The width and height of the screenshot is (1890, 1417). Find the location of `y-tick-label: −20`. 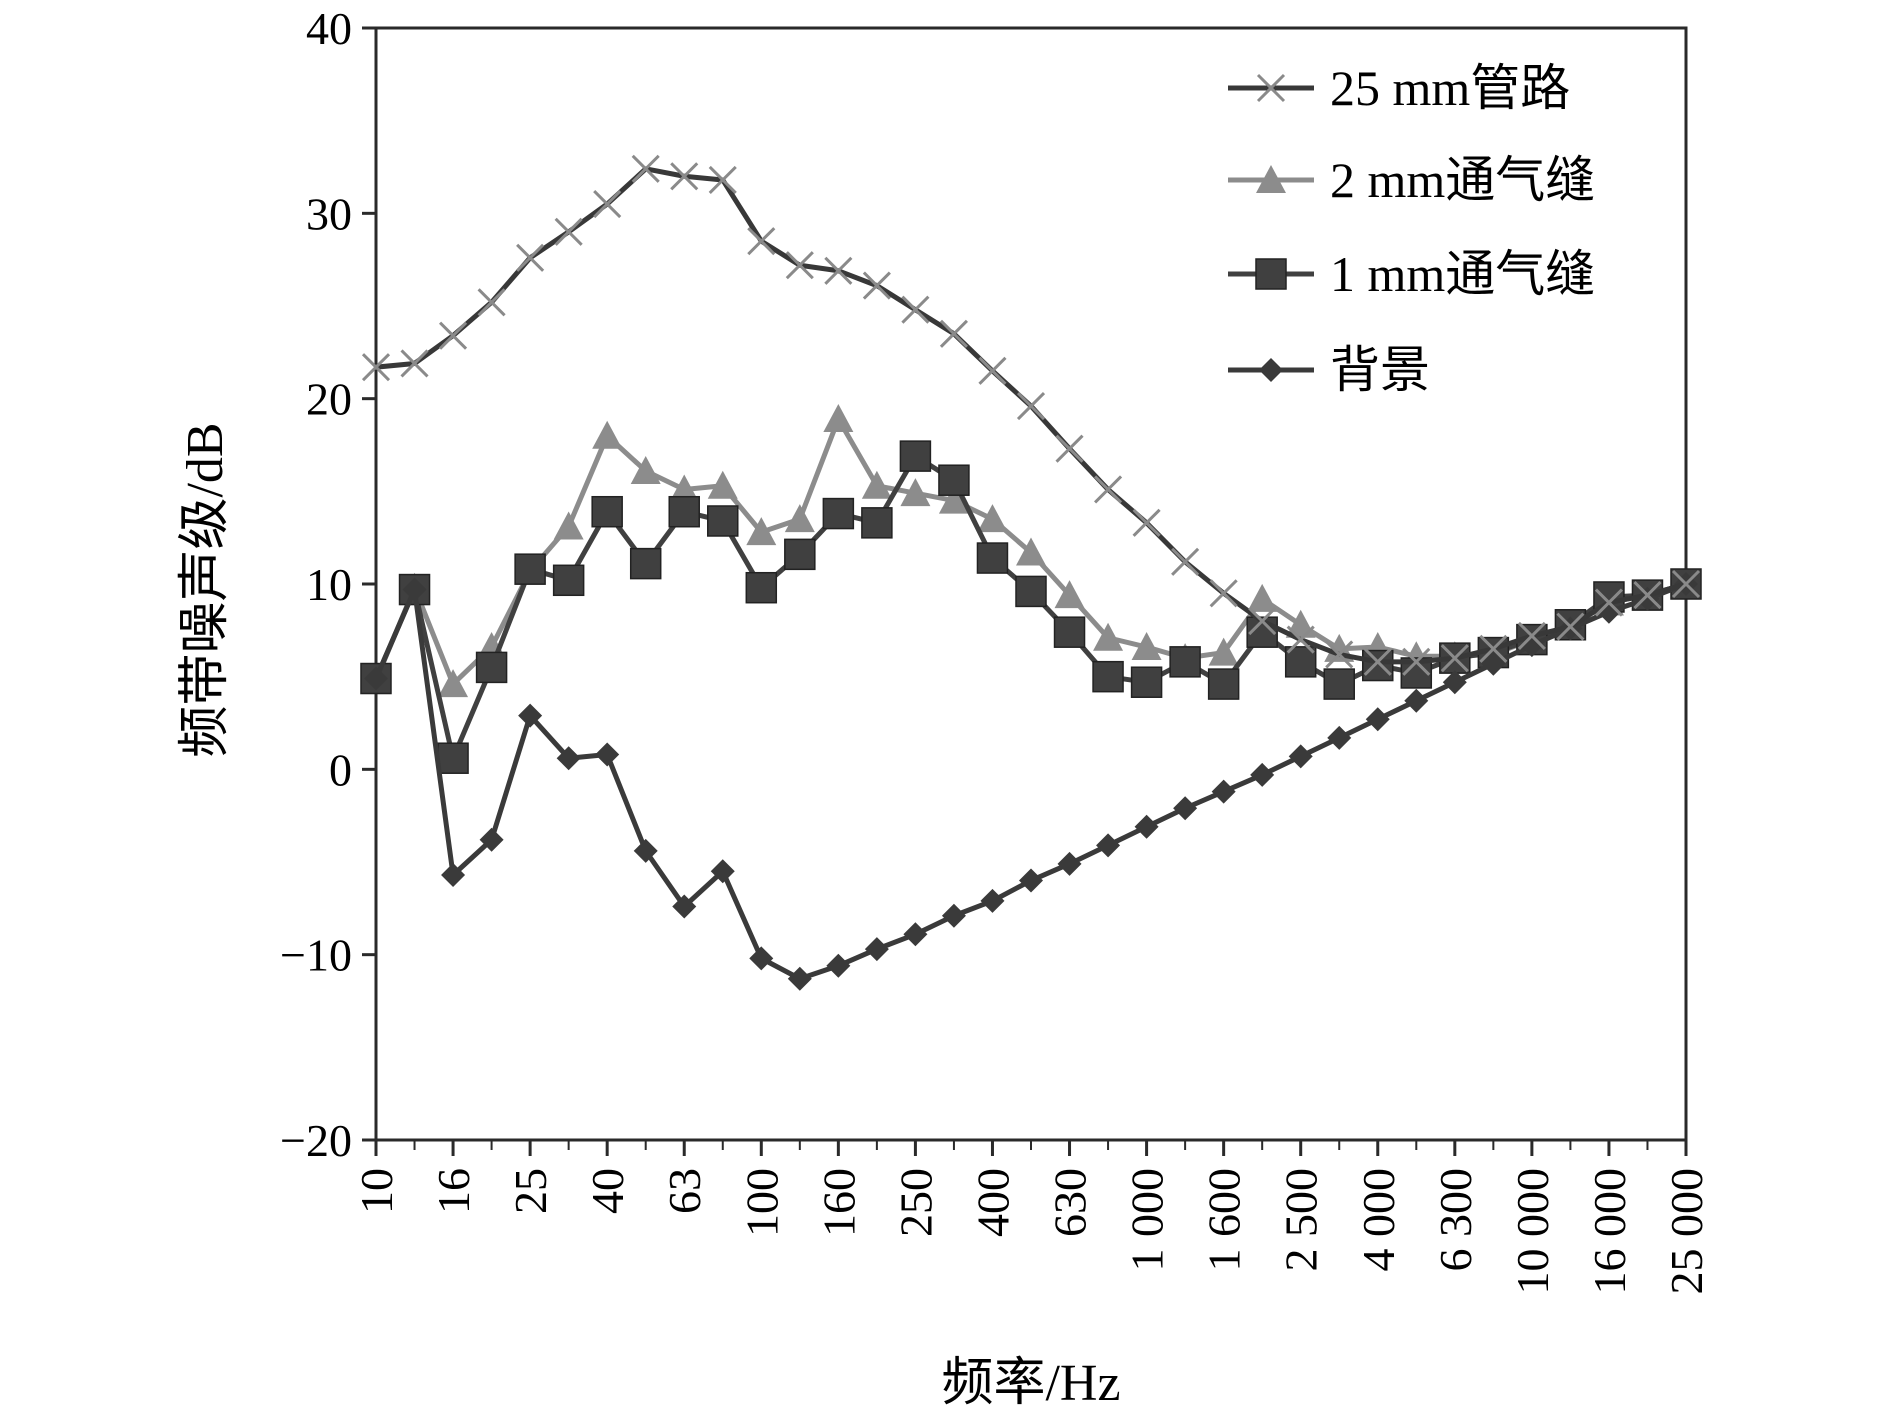

y-tick-label: −20 is located at coordinates (316, 1140).